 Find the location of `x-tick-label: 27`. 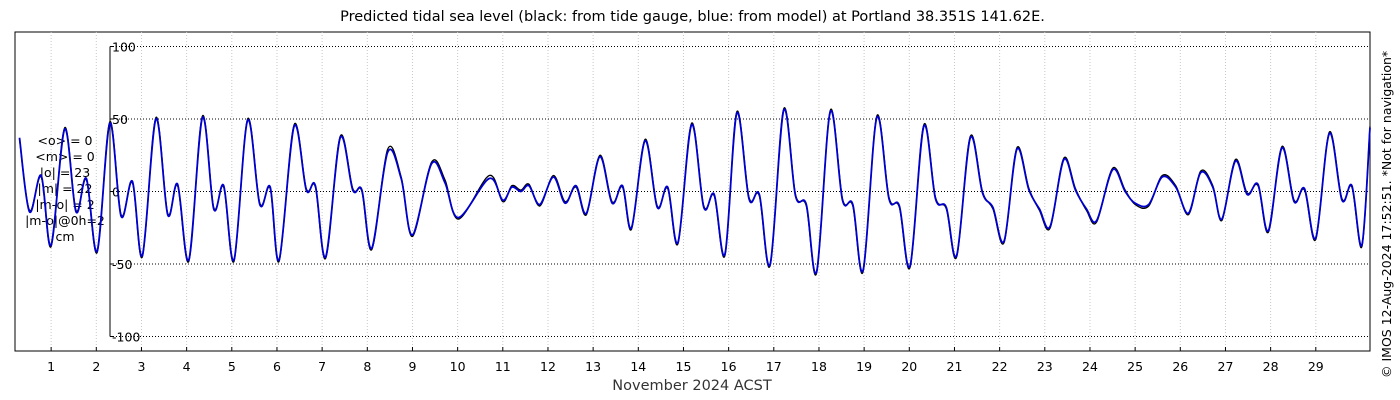

x-tick-label: 27 is located at coordinates (1226, 366).